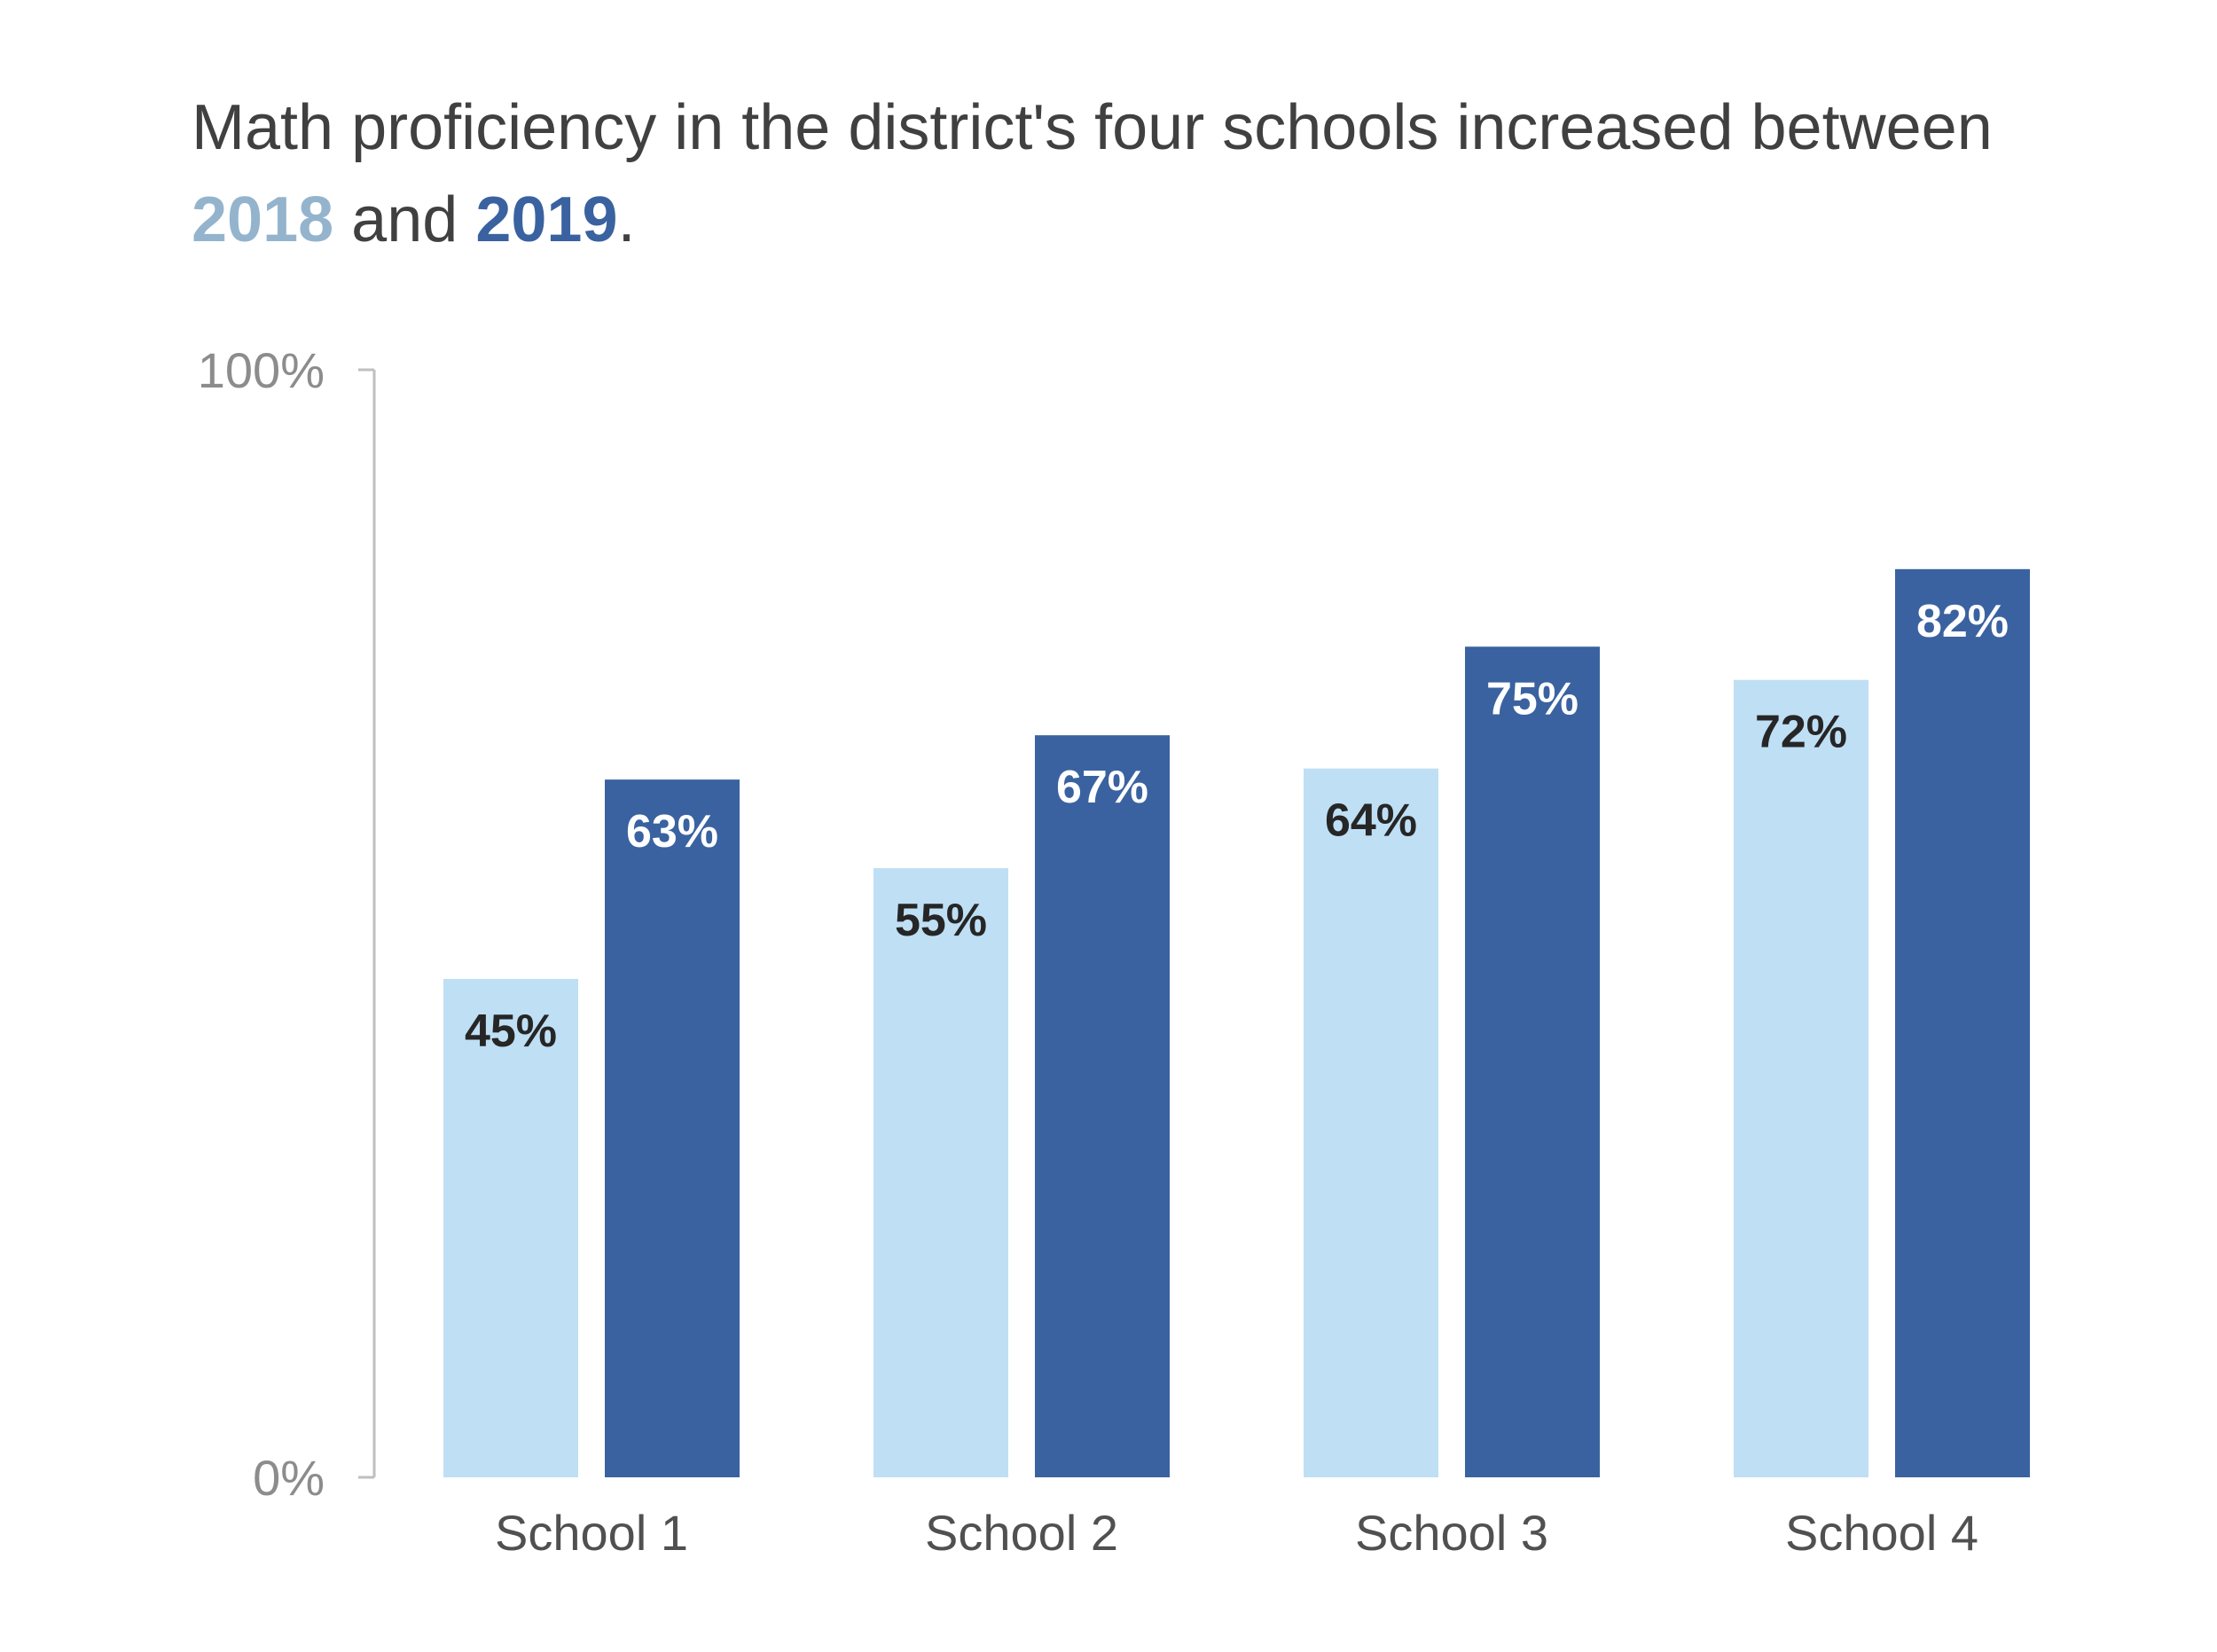  Describe the element at coordinates (1371, 821) in the screenshot. I see `data-label: 64%` at that location.